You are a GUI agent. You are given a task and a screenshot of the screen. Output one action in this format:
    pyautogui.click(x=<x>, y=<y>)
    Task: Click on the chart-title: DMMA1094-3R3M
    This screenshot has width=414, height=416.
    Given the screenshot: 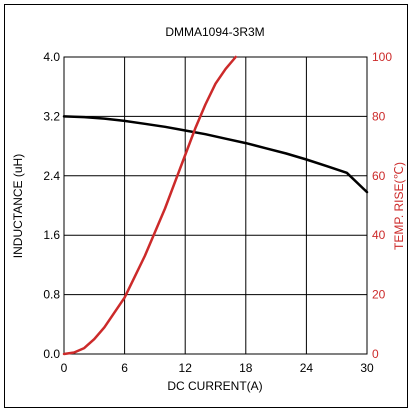 What is the action you would take?
    pyautogui.click(x=214, y=32)
    